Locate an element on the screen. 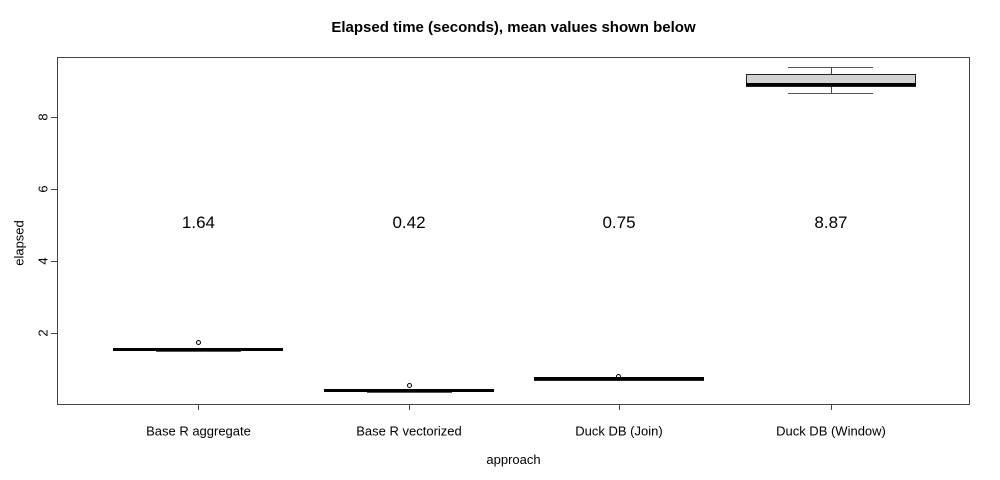 The height and width of the screenshot is (480, 1000). x-axis-title: approach is located at coordinates (513, 459).